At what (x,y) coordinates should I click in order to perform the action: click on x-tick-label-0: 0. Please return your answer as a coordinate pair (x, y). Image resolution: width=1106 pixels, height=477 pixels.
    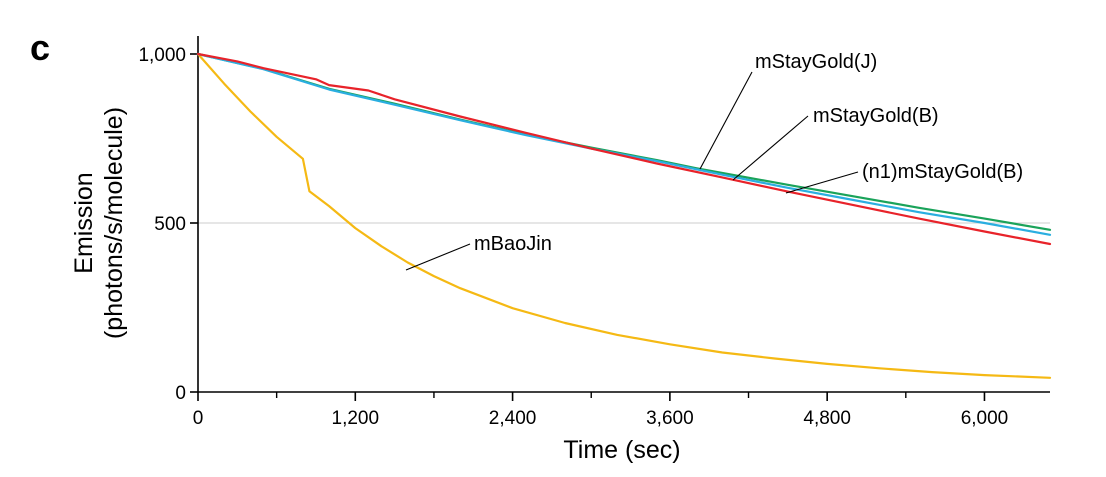
    Looking at the image, I should click on (198, 418).